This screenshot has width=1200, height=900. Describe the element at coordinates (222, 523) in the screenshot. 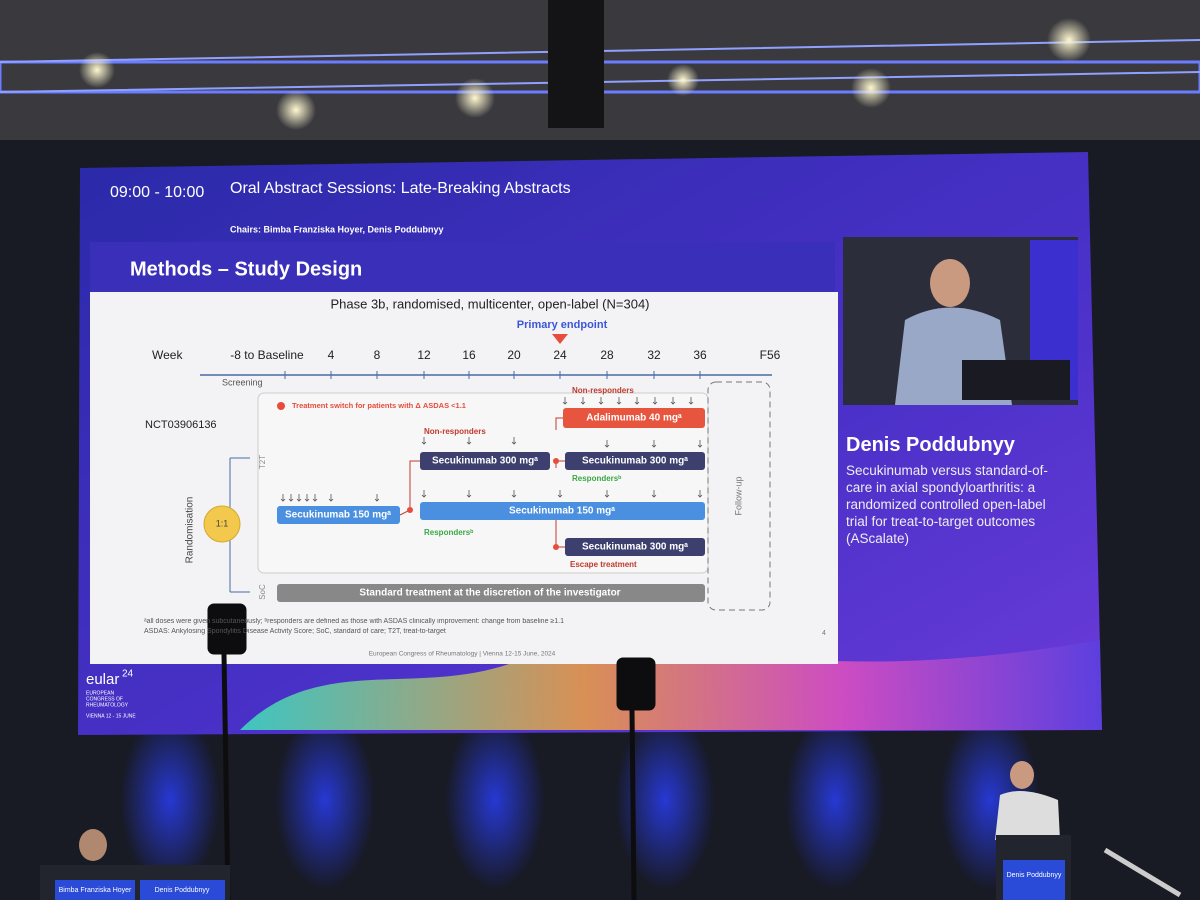

I see `ratio: 1:1` at that location.